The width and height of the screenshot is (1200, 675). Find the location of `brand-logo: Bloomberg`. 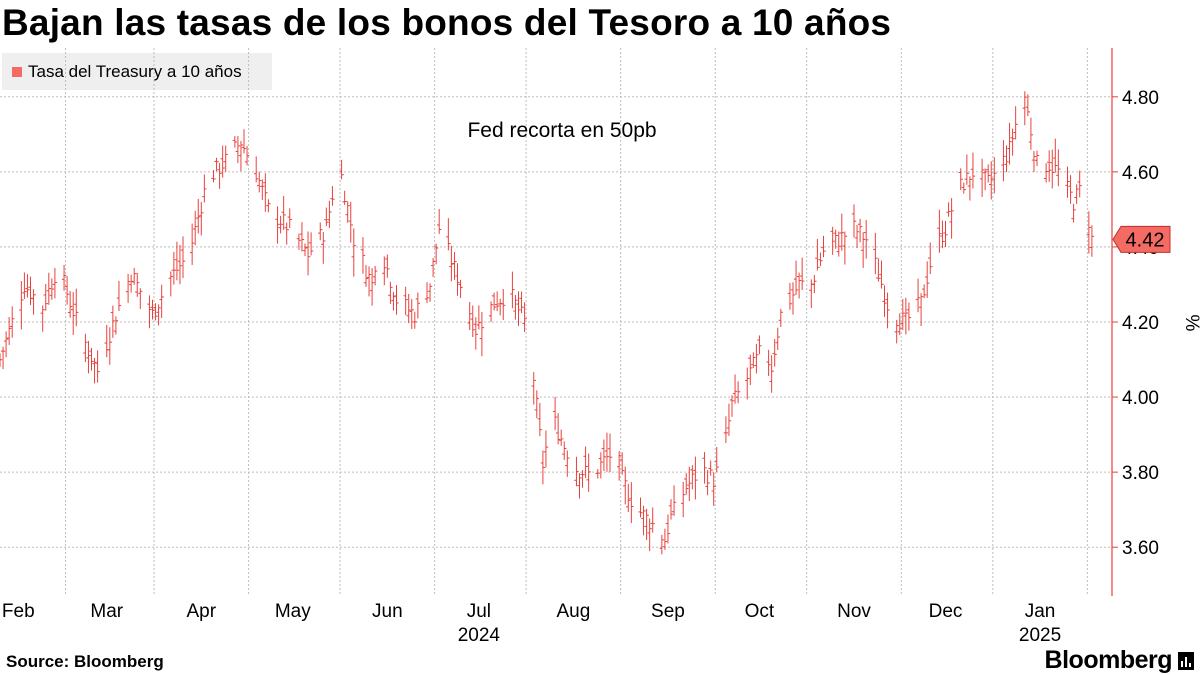

brand-logo: Bloomberg is located at coordinates (1119, 660).